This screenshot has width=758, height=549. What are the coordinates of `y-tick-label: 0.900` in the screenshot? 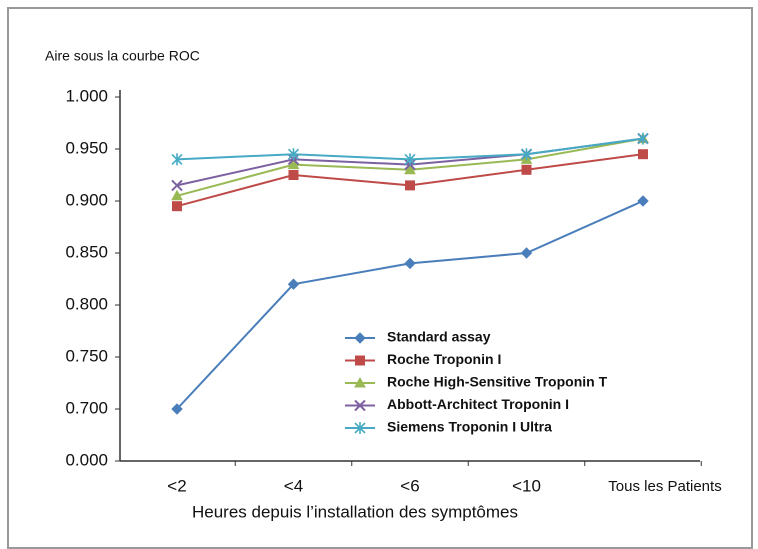 It's located at (86, 199).